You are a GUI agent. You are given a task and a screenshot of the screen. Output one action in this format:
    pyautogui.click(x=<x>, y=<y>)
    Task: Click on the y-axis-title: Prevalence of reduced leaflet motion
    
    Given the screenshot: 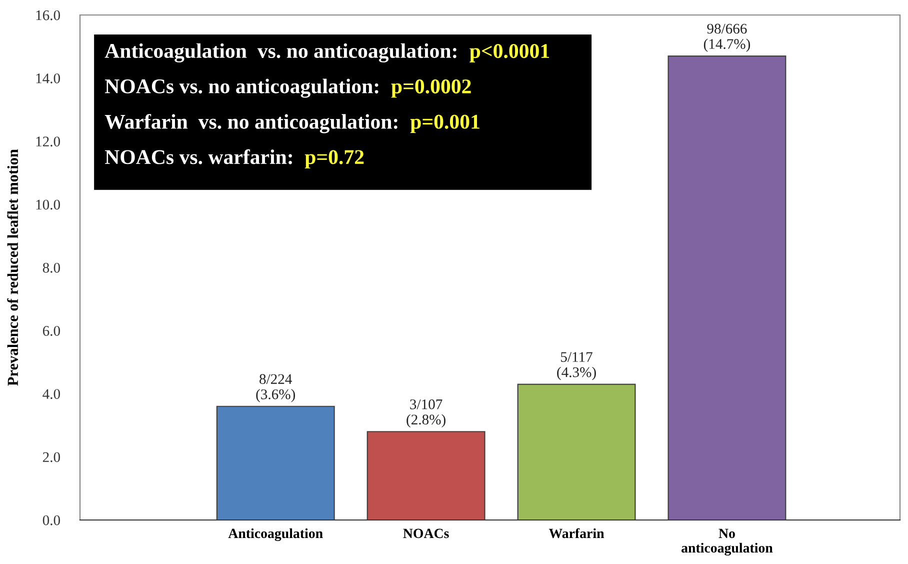 What is the action you would take?
    pyautogui.click(x=12, y=267)
    